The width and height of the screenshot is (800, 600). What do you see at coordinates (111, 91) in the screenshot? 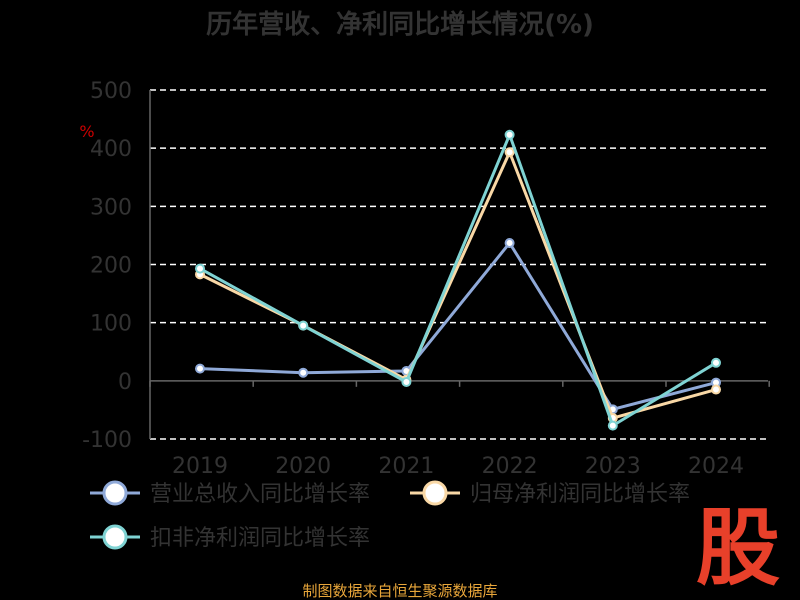
I see `y-tick-label: 500` at bounding box center [111, 91].